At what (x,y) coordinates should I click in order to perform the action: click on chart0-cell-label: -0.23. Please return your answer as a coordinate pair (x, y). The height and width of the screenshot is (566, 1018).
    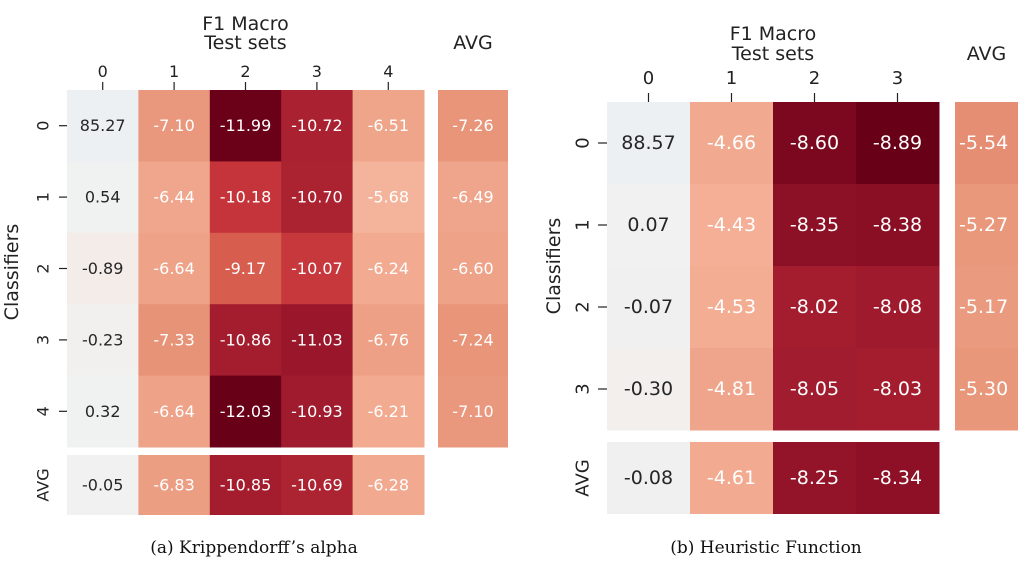
    Looking at the image, I should click on (102, 339).